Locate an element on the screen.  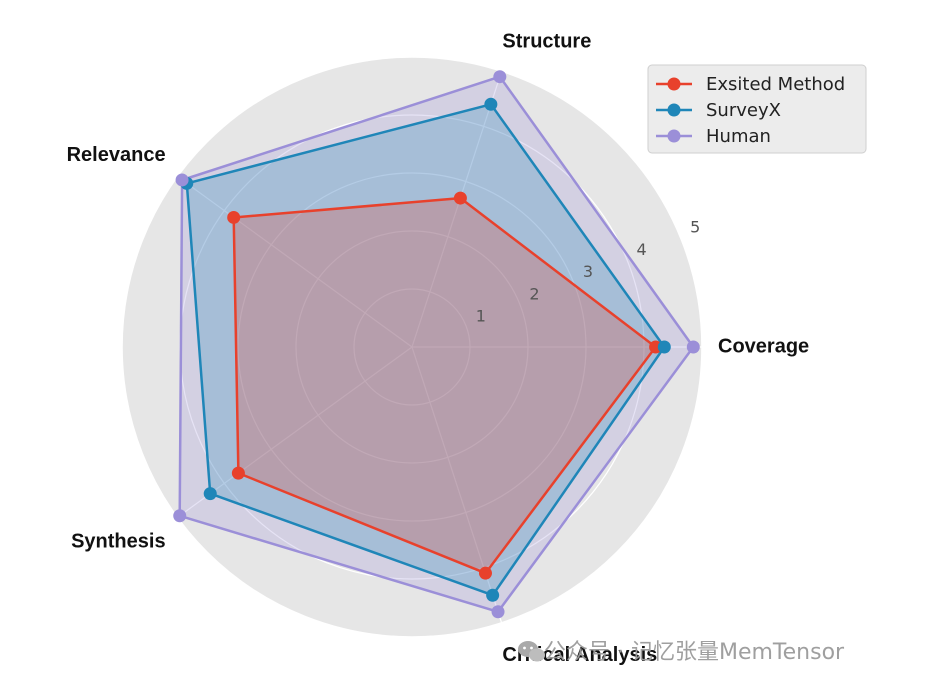
legend: Exsited Method SurveyX Human is located at coordinates (757, 109).